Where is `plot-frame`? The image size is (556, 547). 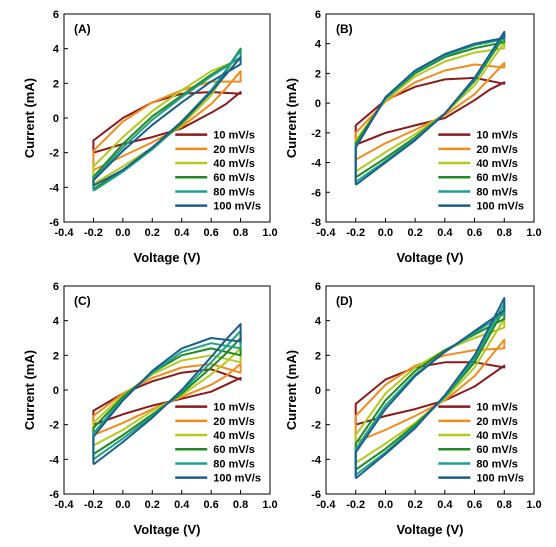
plot-frame is located at coordinates (430, 118).